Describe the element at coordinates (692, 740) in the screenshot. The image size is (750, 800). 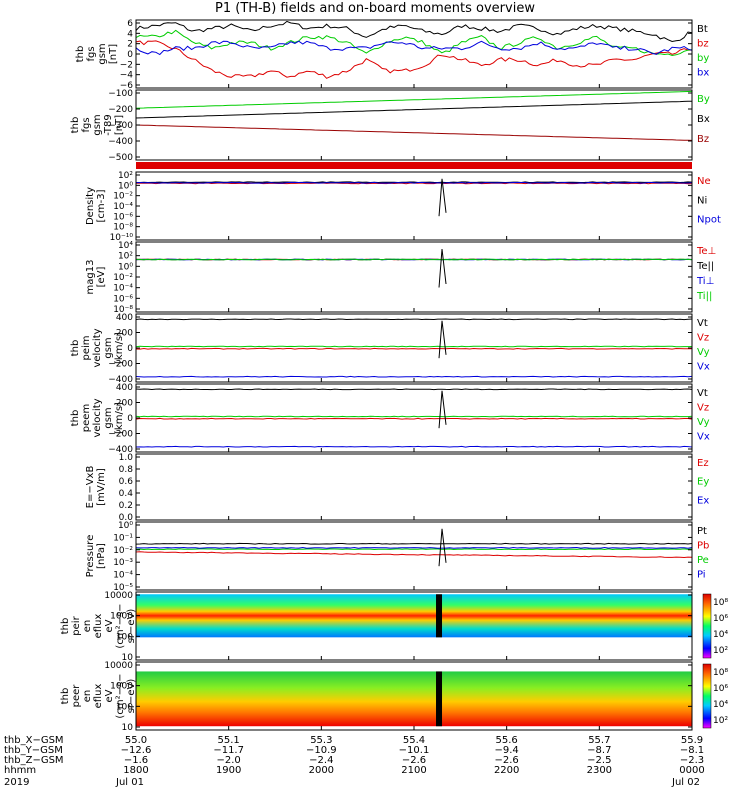
I see `x-tick-label: 55.9` at that location.